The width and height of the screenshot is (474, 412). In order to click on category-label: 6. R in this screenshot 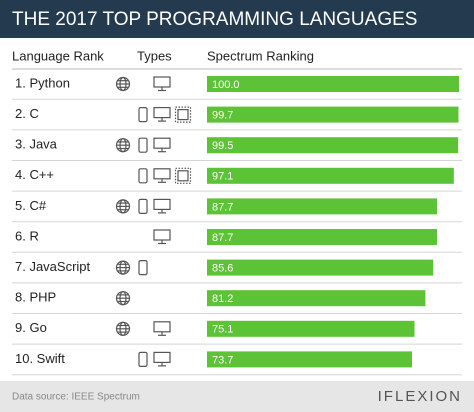, I will do `click(27, 235)`.